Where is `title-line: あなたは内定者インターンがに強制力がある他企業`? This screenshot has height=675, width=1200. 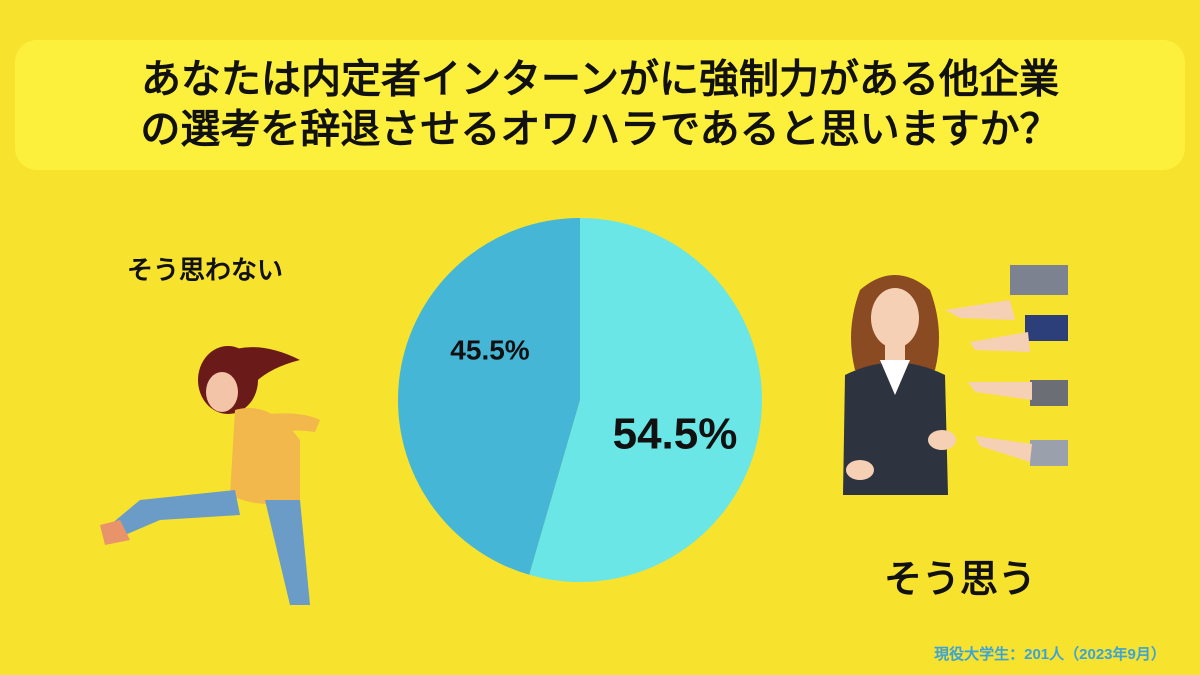 title-line: あなたは内定者インターンがに強制力がある他企業 is located at coordinates (600, 79).